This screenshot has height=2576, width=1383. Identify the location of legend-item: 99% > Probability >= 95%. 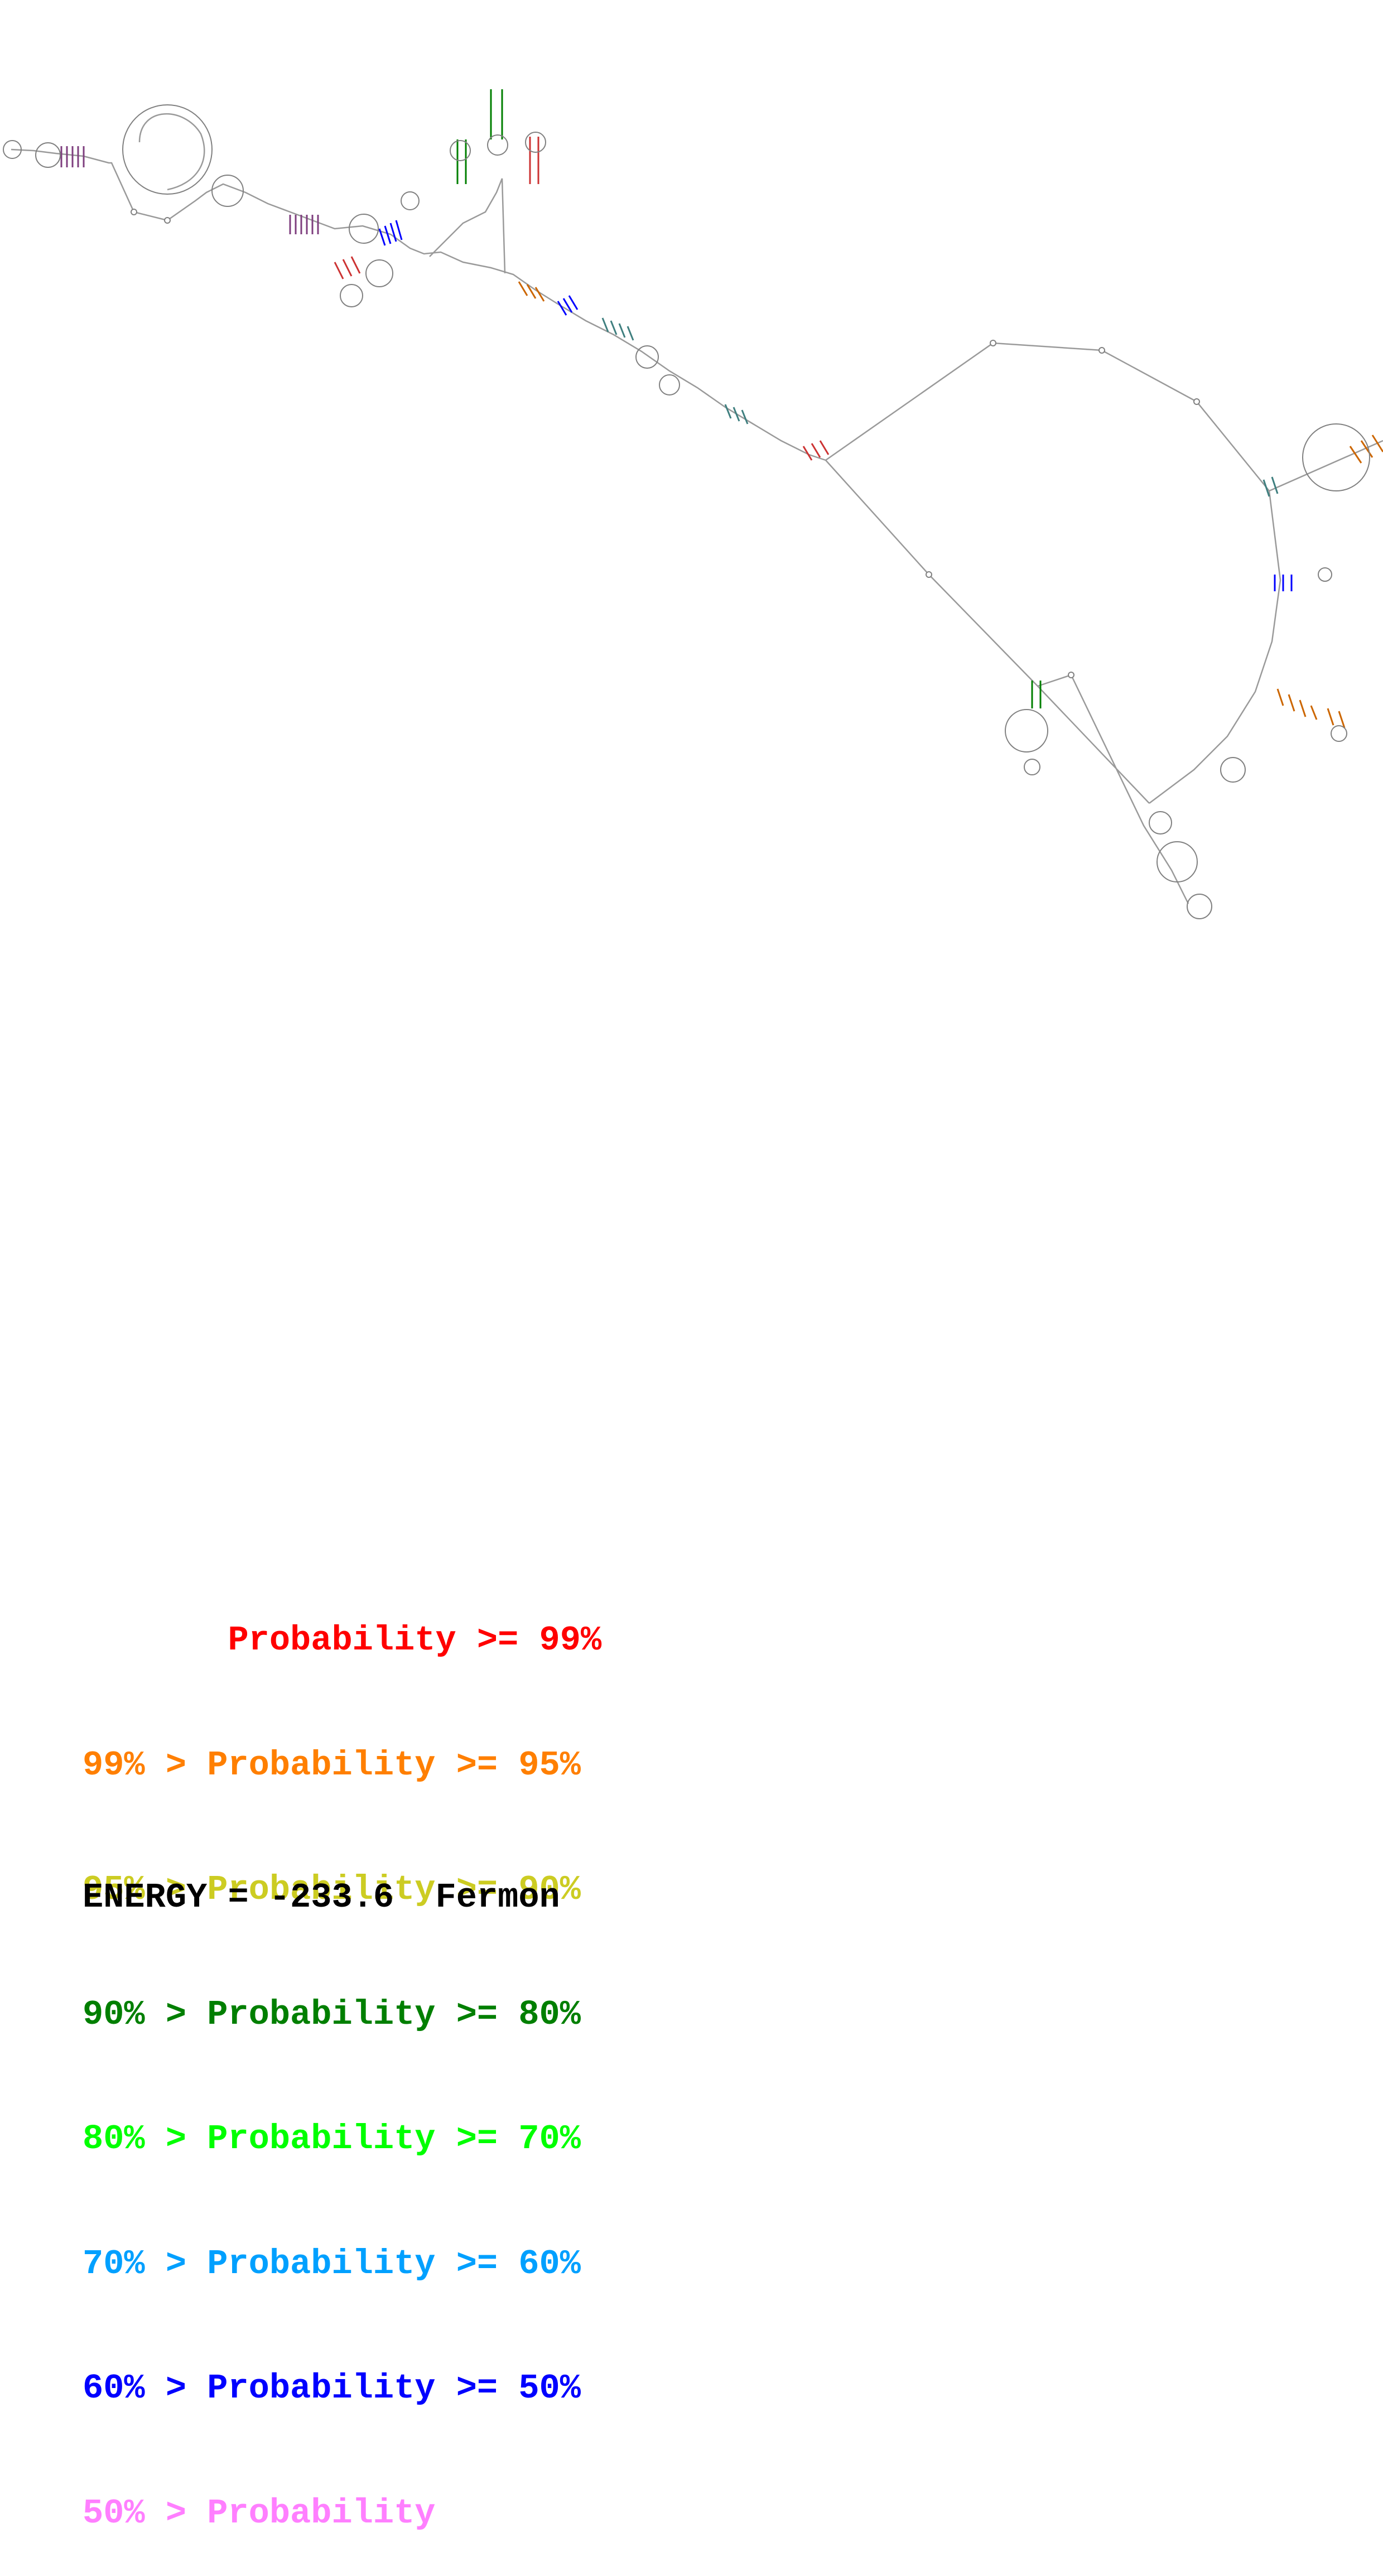
(332, 1765).